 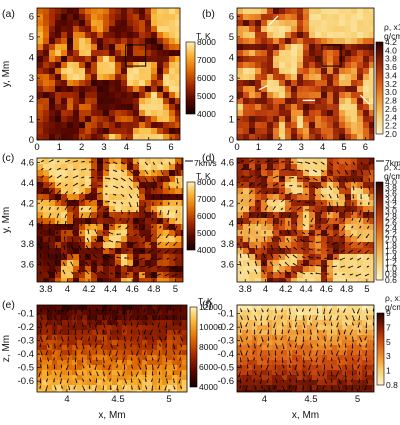 I want to click on y-tick-label: -0.2, so click(x=26, y=327).